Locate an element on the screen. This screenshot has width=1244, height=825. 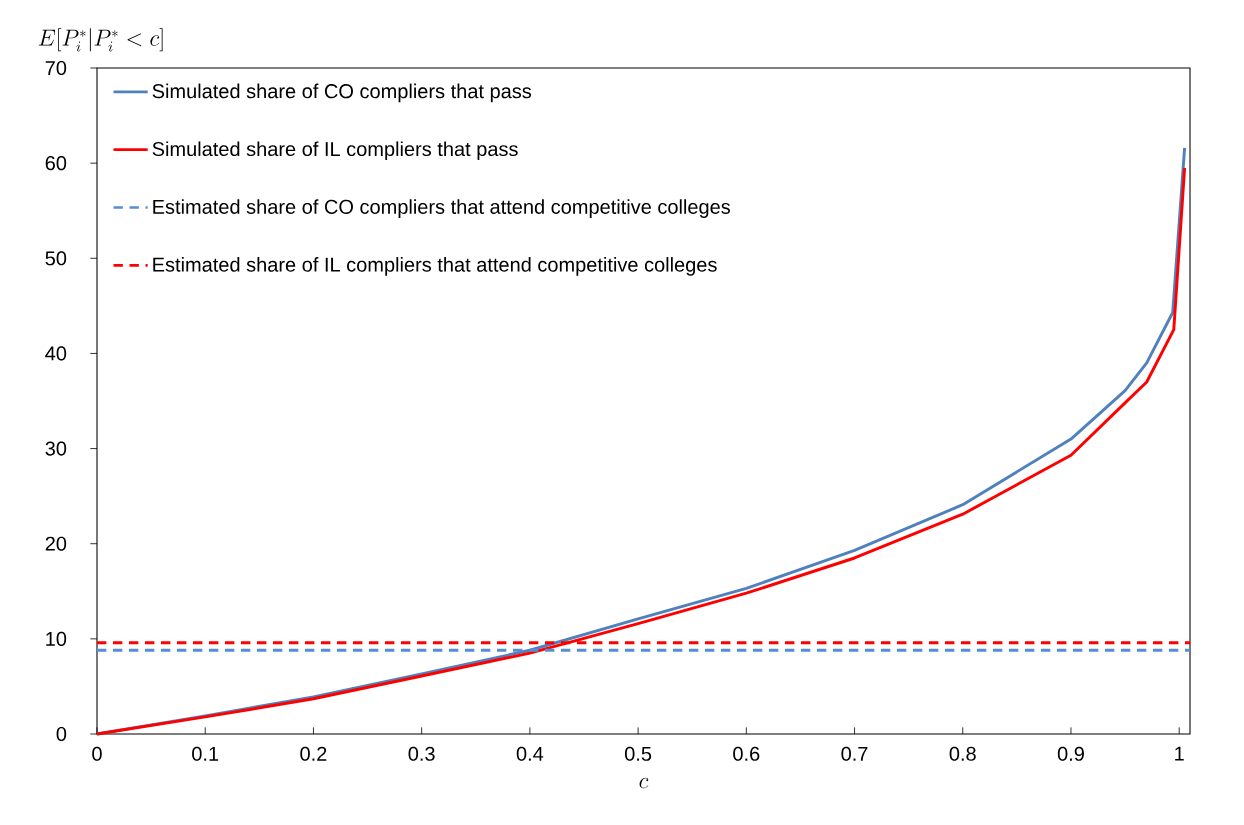
y-tick-label: 0 is located at coordinates (61, 734).